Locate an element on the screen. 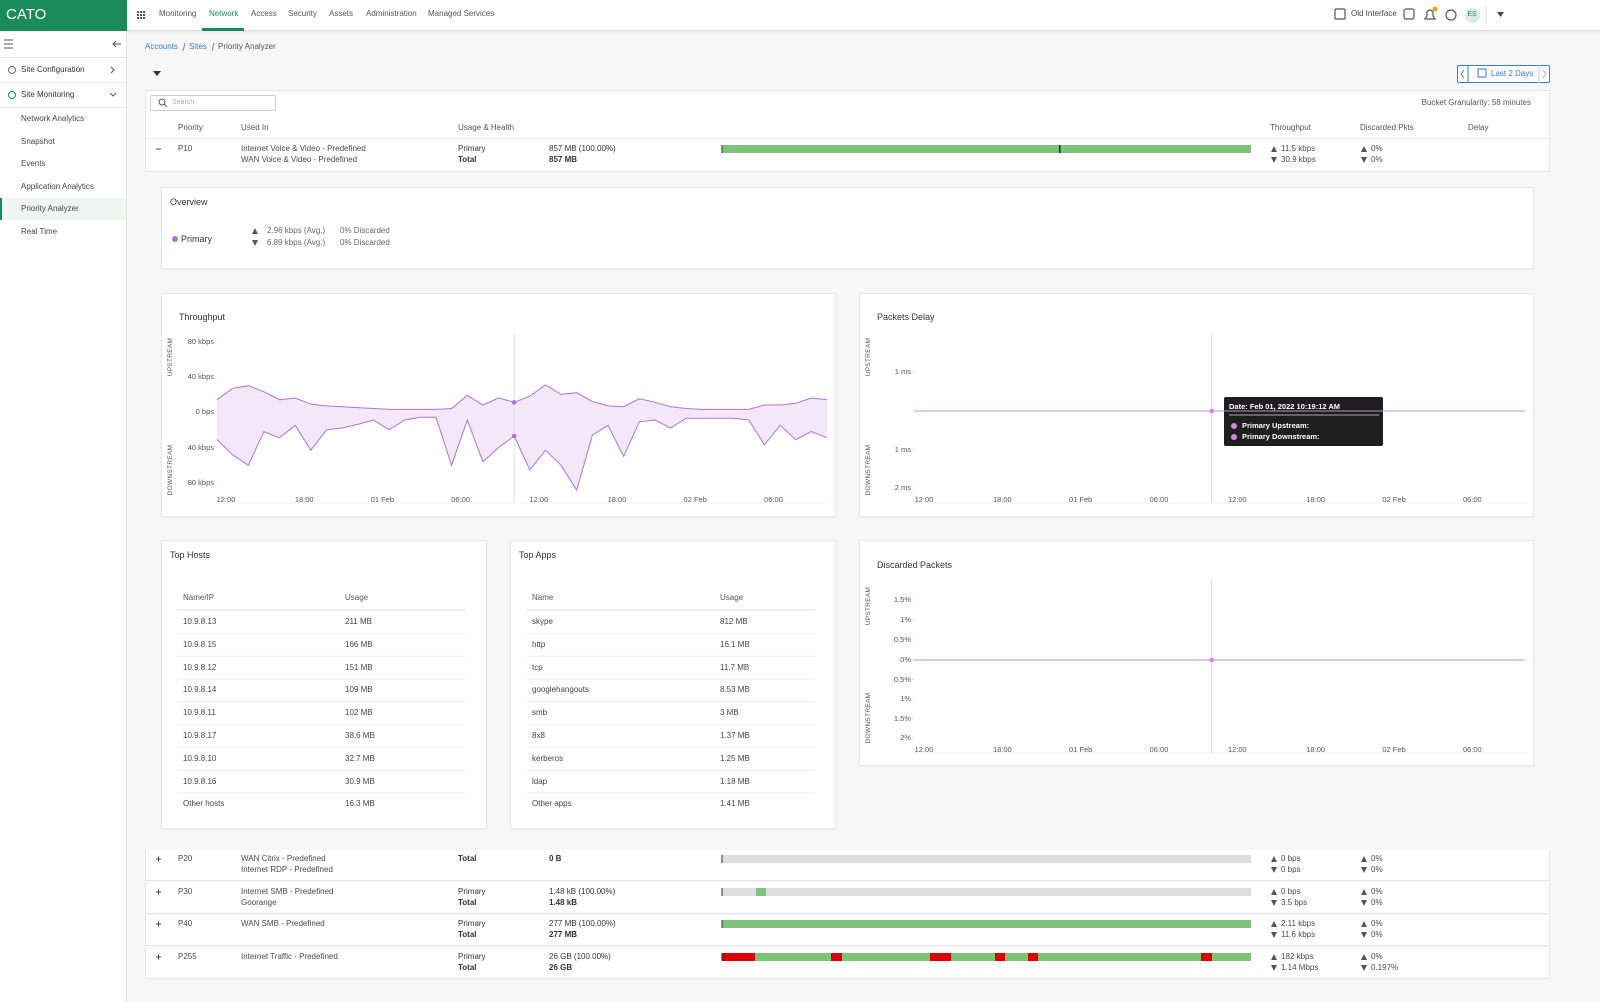  used-in: WAN SMB - Predefined is located at coordinates (283, 923).